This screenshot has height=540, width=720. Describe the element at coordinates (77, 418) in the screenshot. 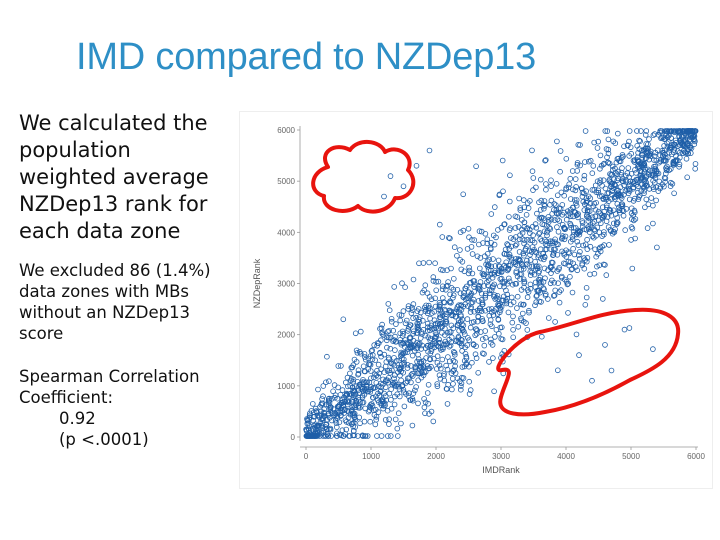

I see `correlation-value: 0.92` at that location.